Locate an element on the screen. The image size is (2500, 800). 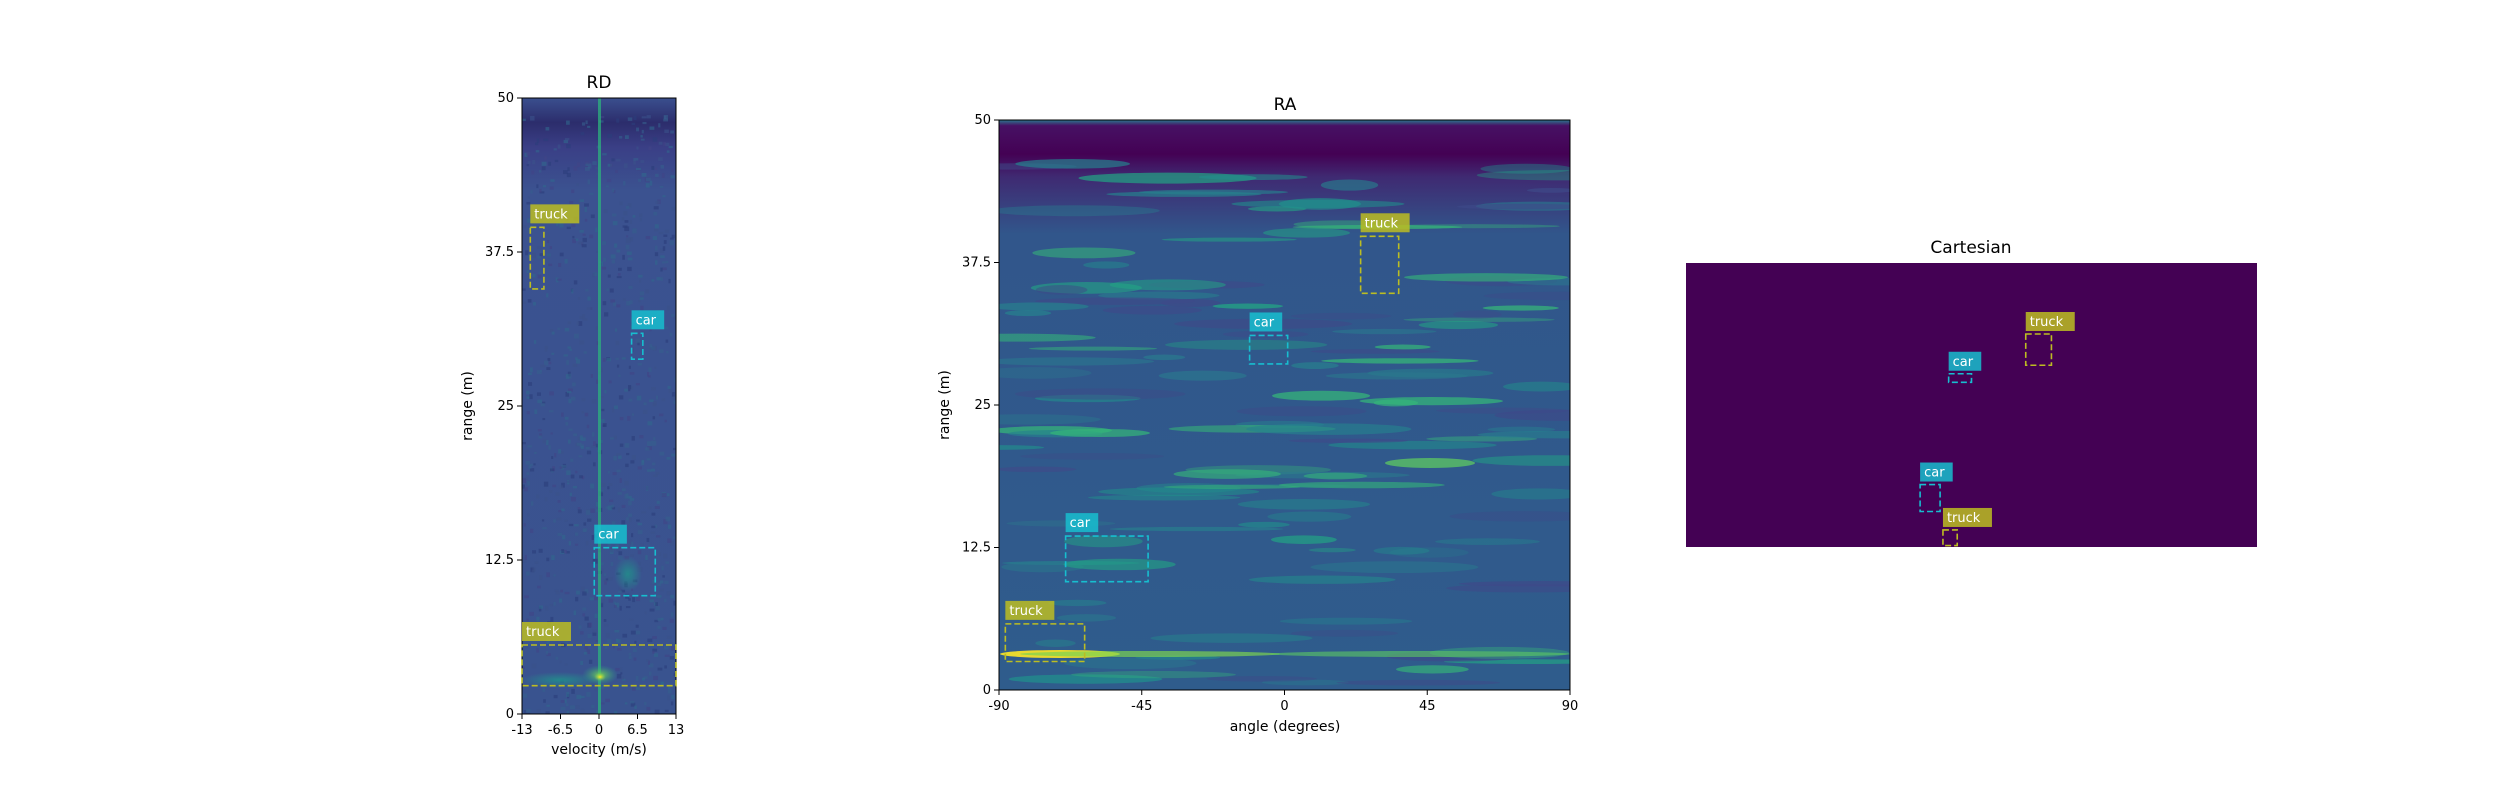
x-tick-label: -90 is located at coordinates (998, 706).